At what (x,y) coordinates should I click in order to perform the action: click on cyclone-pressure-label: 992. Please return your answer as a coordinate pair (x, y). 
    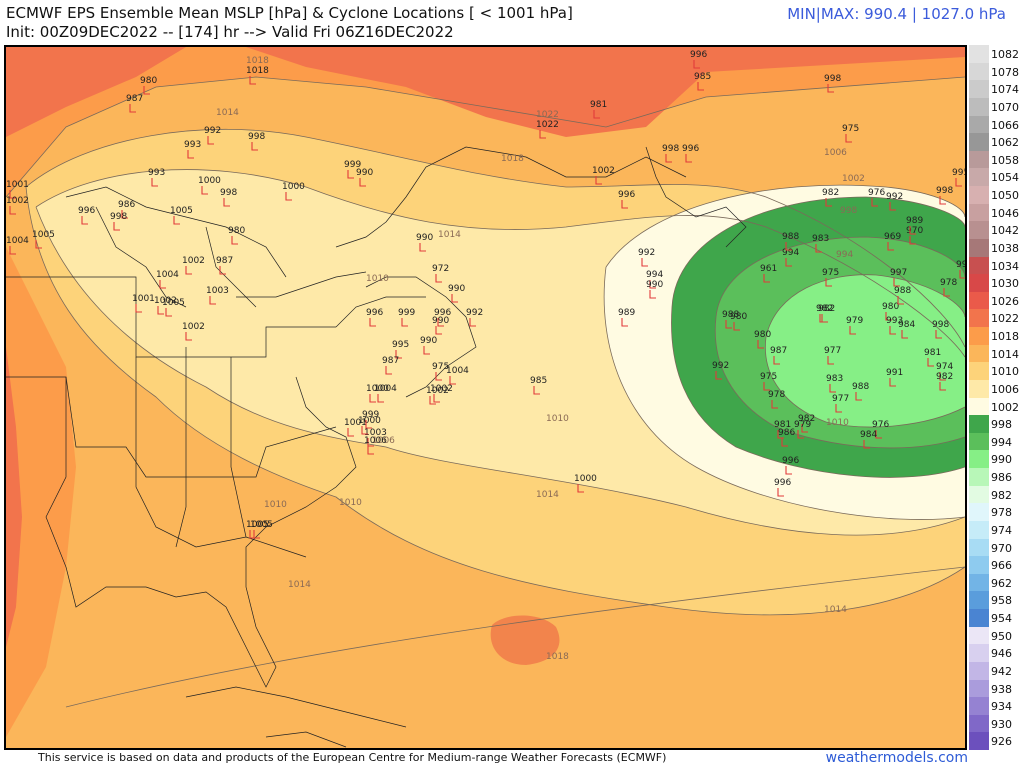
    Looking at the image, I should click on (646, 253).